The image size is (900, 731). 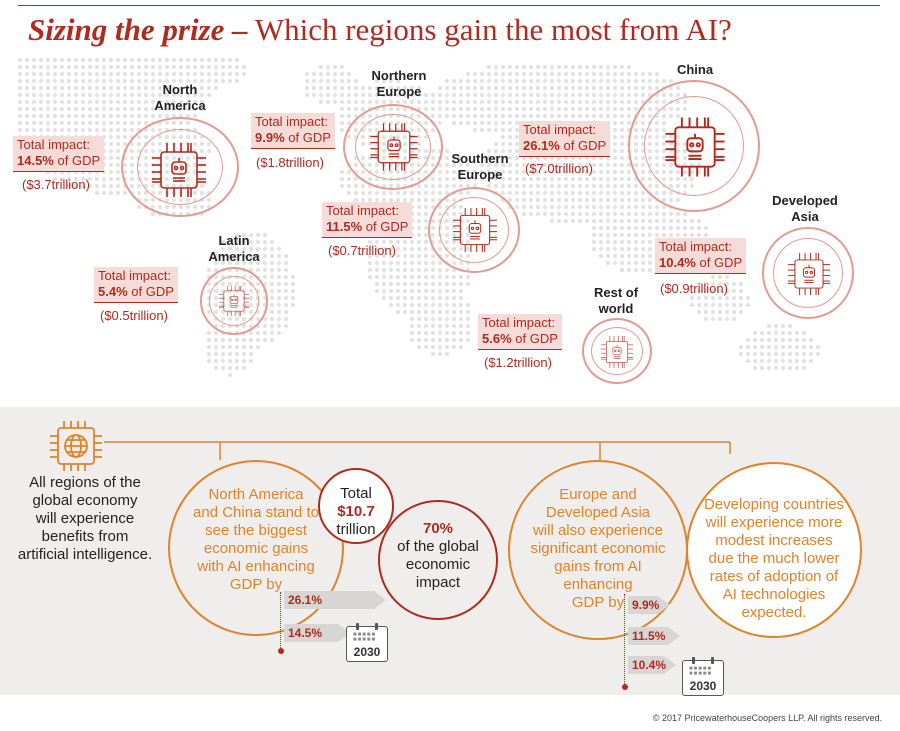 I want to click on arrow-bar, so click(x=654, y=636).